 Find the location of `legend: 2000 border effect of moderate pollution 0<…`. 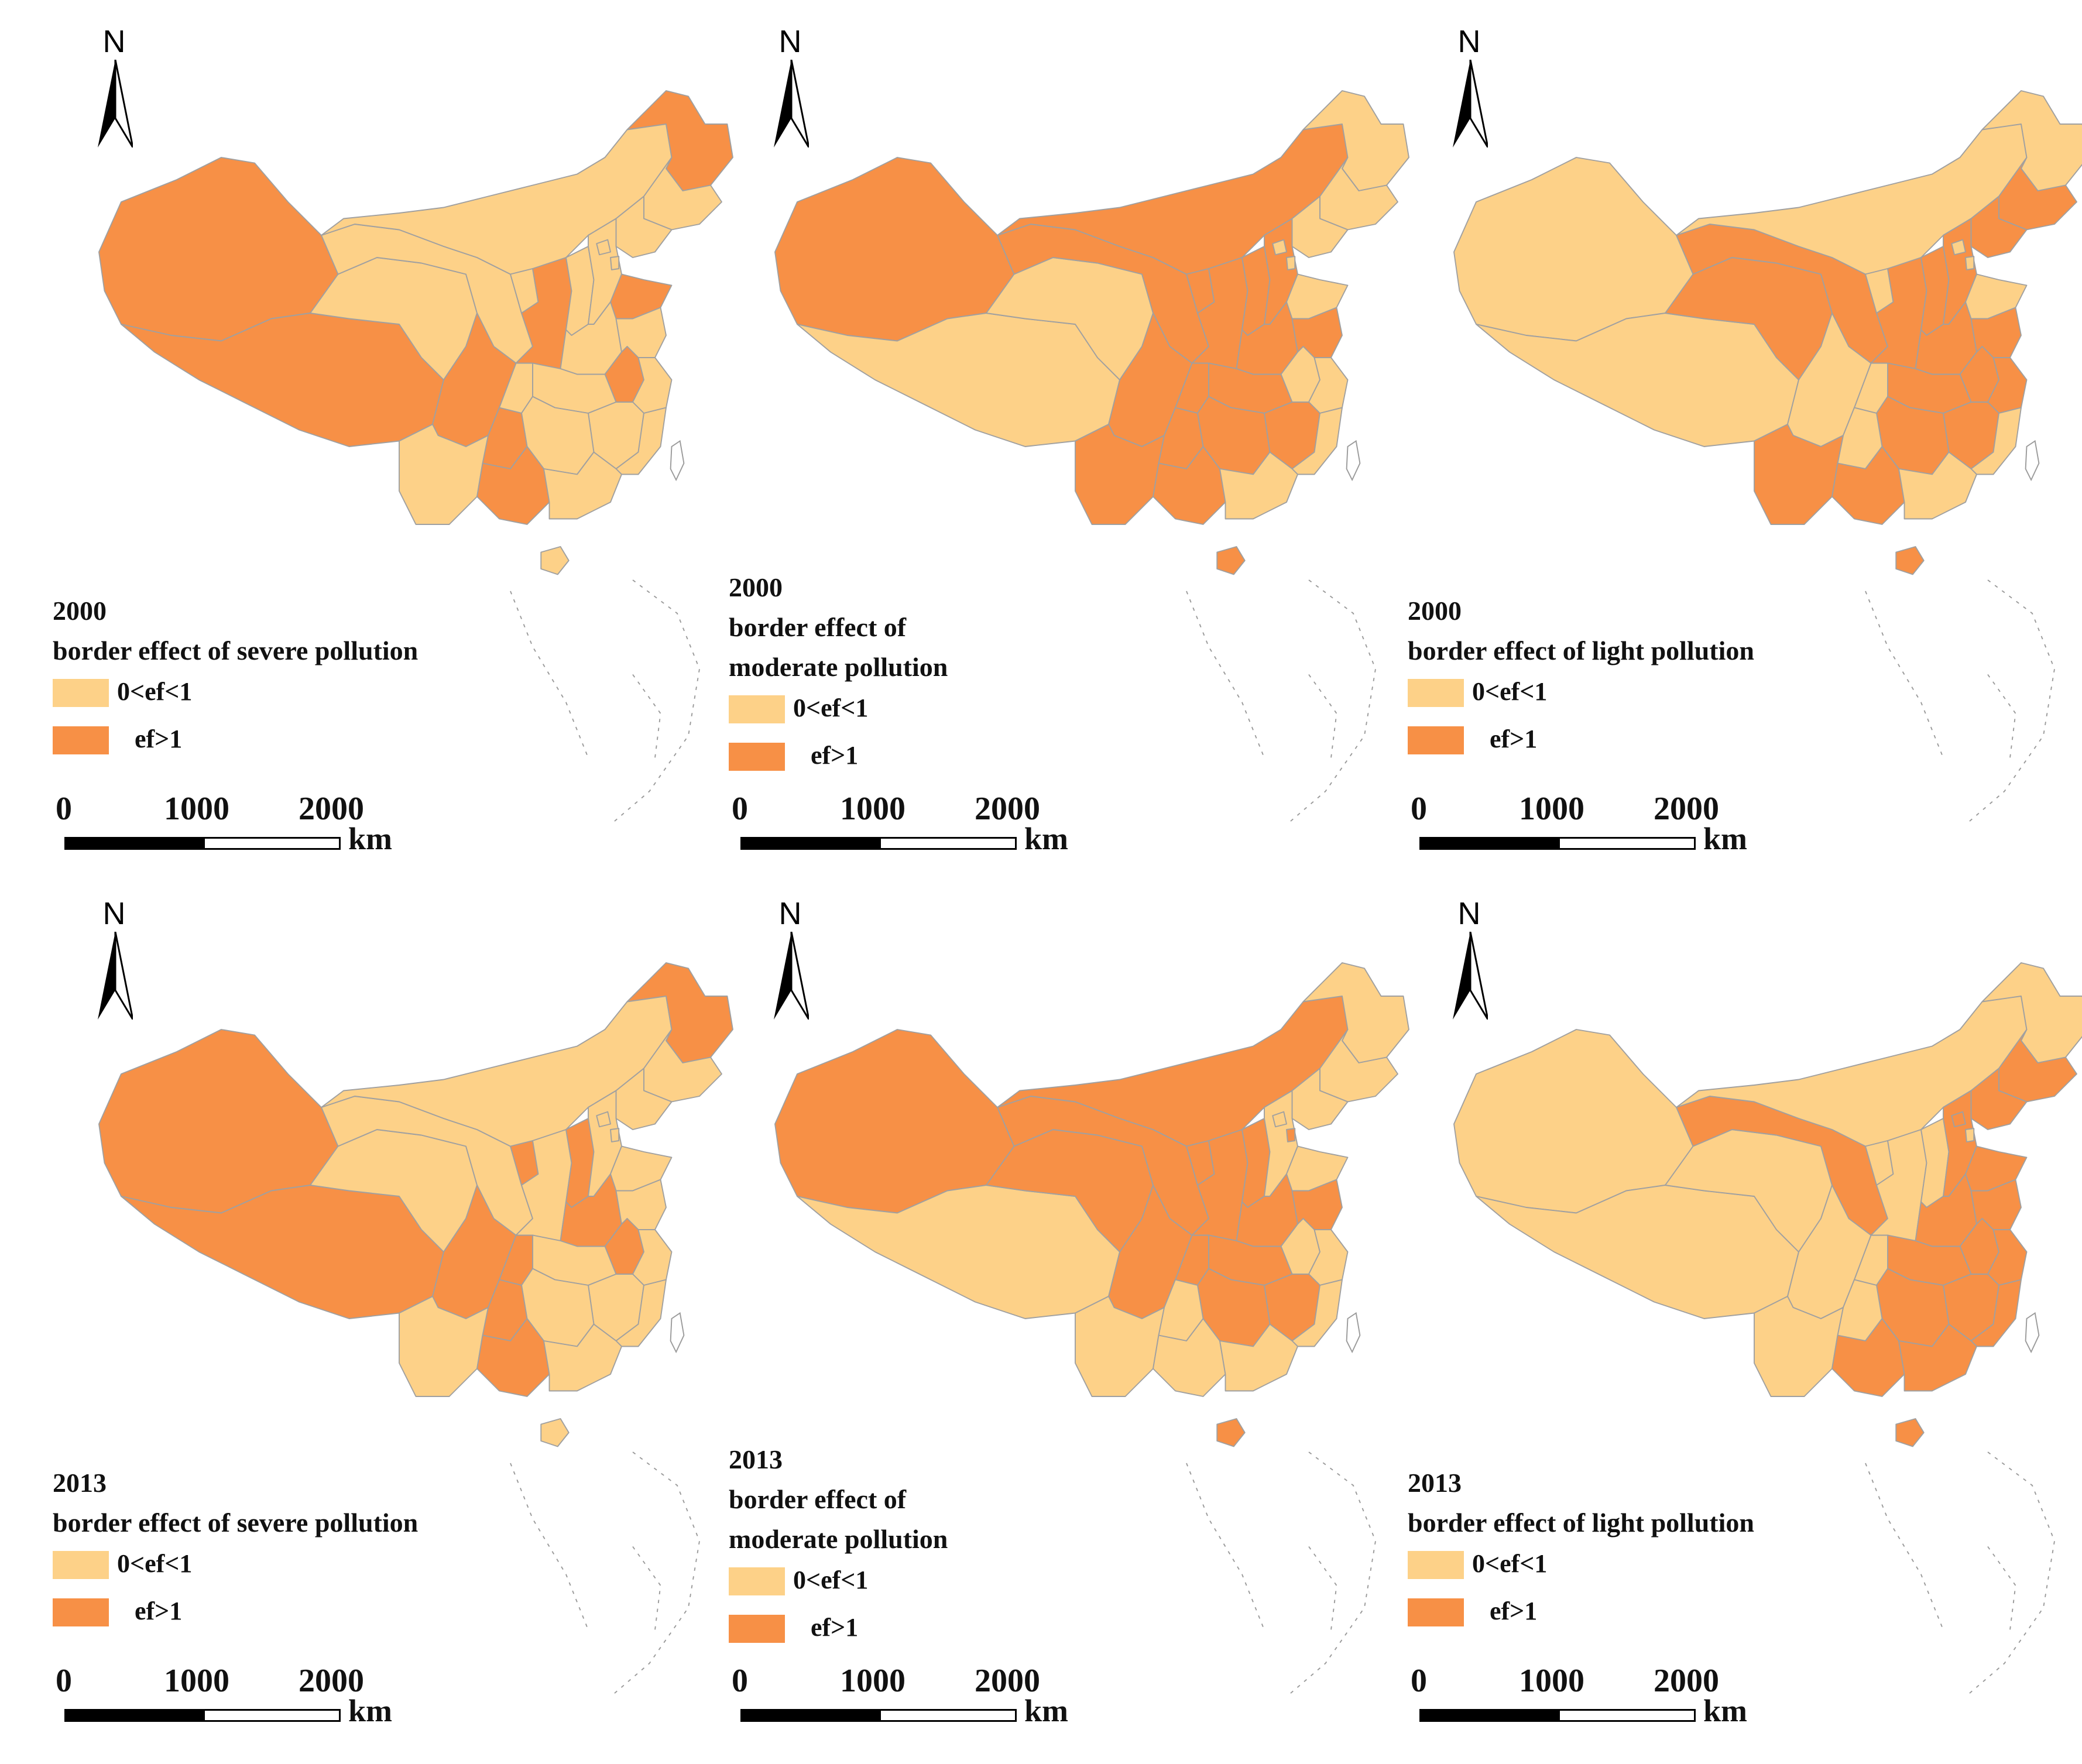

legend: 2000 border effect of moderate pollution 0<… is located at coordinates (969, 675).